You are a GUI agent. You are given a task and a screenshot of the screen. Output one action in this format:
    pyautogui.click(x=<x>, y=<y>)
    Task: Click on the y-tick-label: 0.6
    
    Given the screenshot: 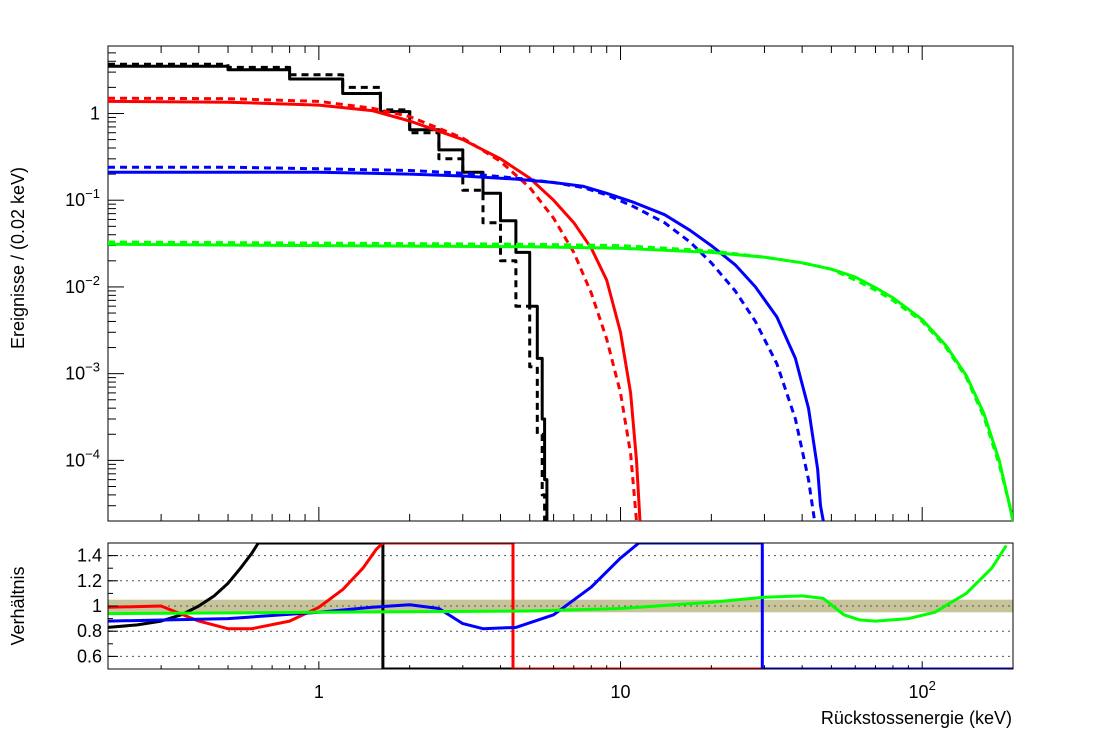 What is the action you would take?
    pyautogui.click(x=89, y=656)
    